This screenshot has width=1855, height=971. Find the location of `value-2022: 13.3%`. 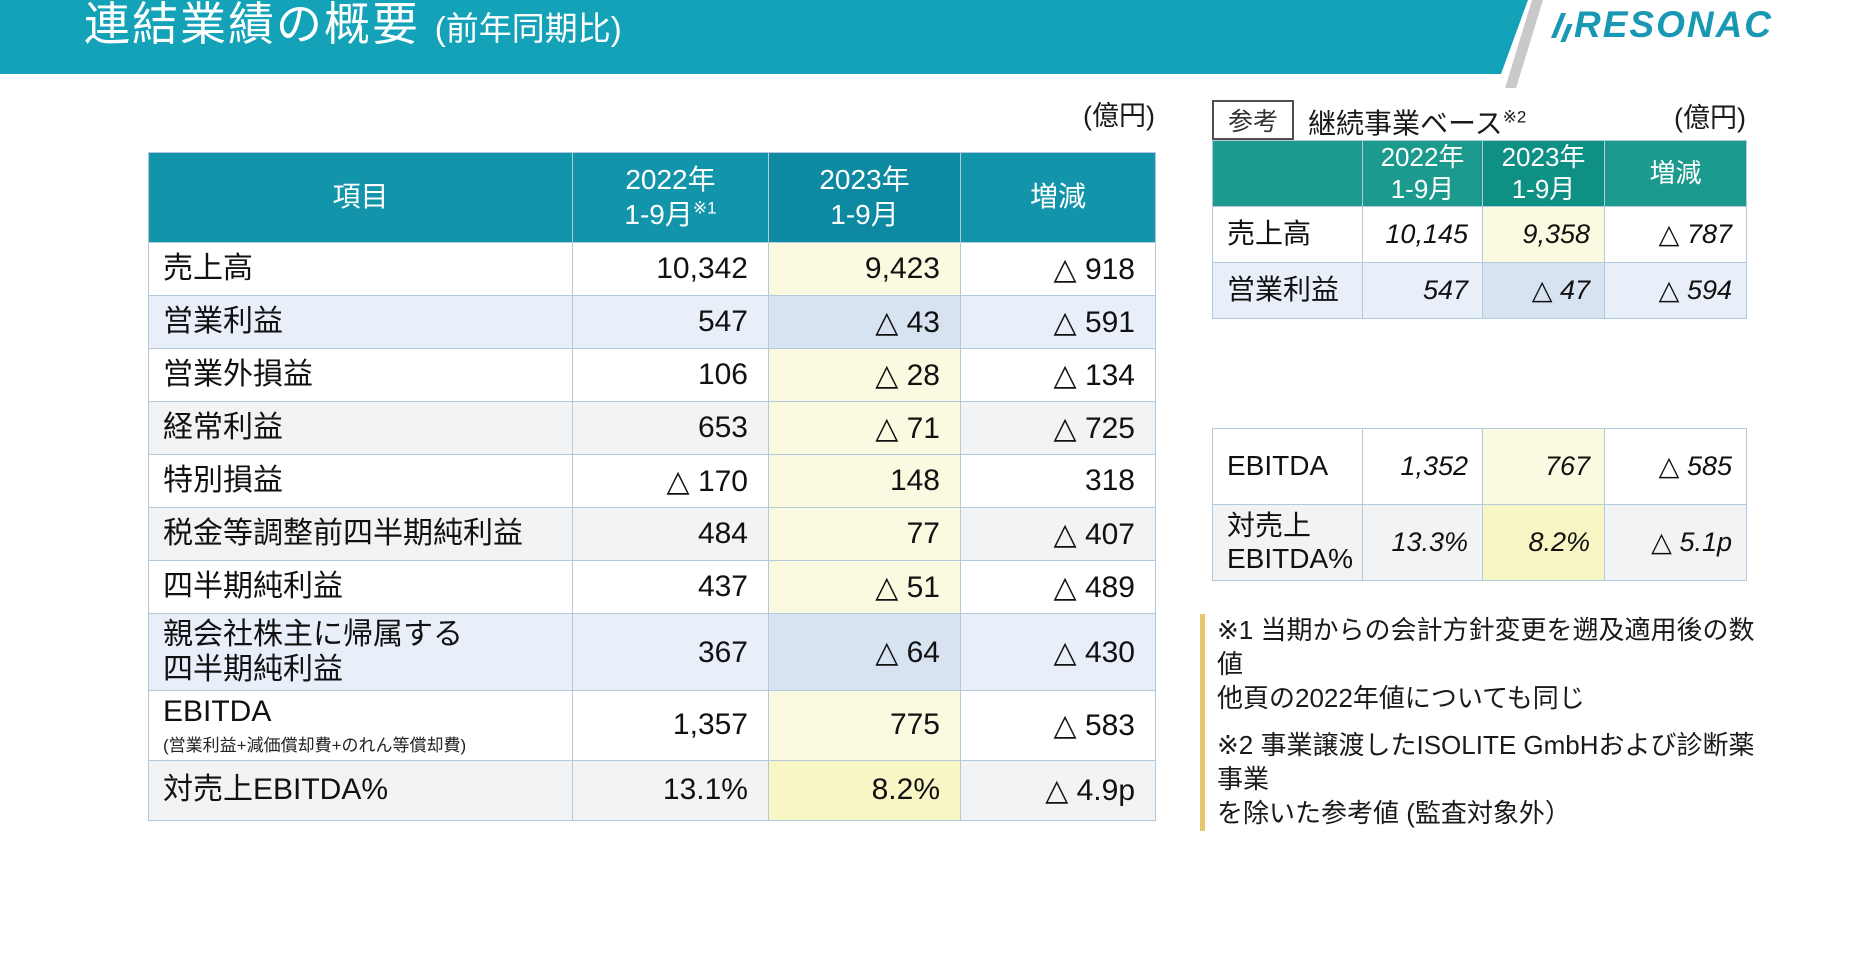

value-2022: 13.3% is located at coordinates (1422, 542).